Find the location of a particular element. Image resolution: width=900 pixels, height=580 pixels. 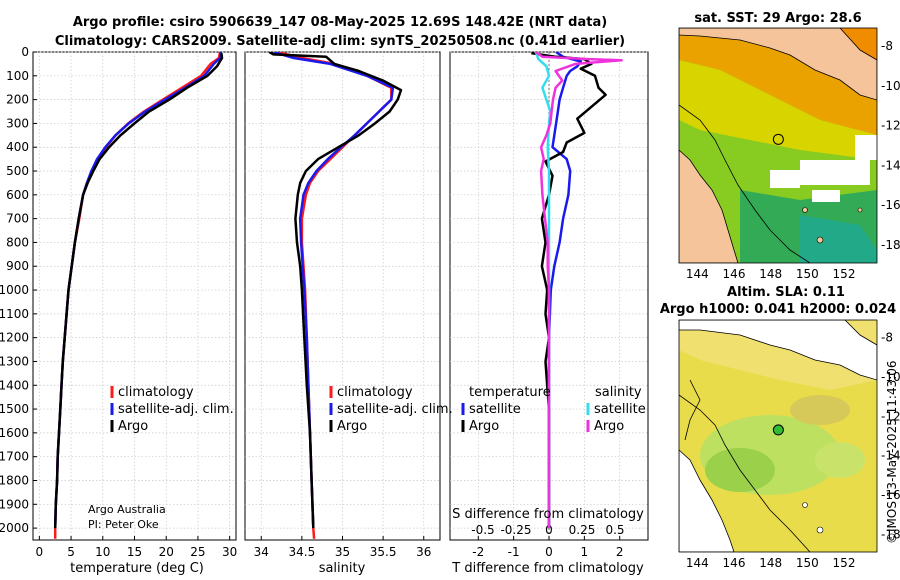

x-tick-label: 2 is located at coordinates (620, 552).